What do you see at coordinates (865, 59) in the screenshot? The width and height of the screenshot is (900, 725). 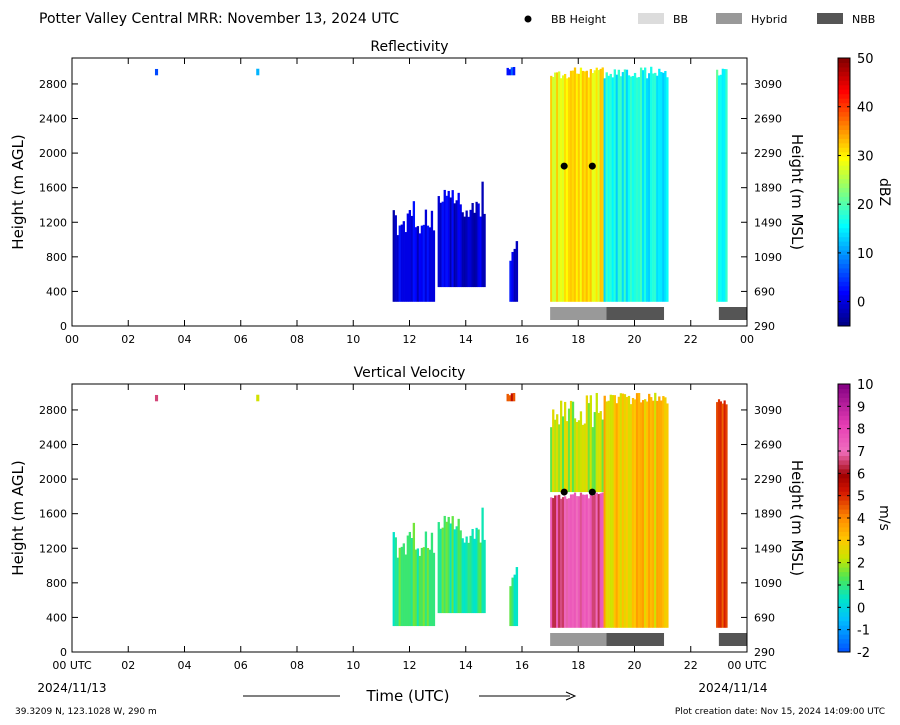 I see `colorbar-tick-label: 50` at bounding box center [865, 59].